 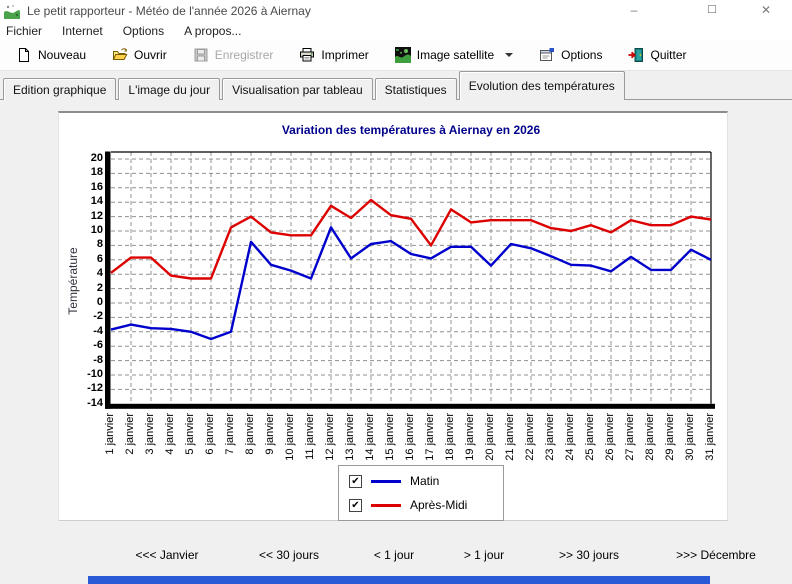 I want to click on y-tick-label: 2, so click(x=99, y=287).